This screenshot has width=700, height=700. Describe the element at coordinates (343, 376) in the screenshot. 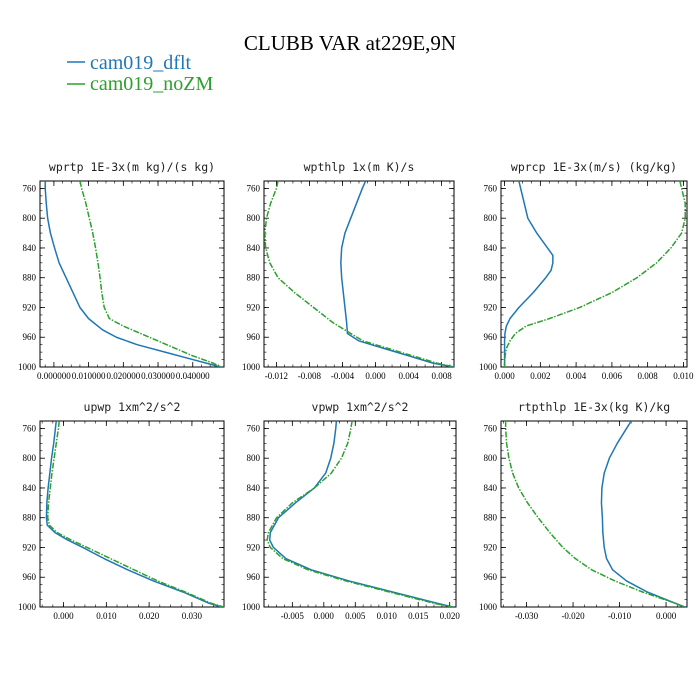

I see `x-tick-label: -0.004` at that location.